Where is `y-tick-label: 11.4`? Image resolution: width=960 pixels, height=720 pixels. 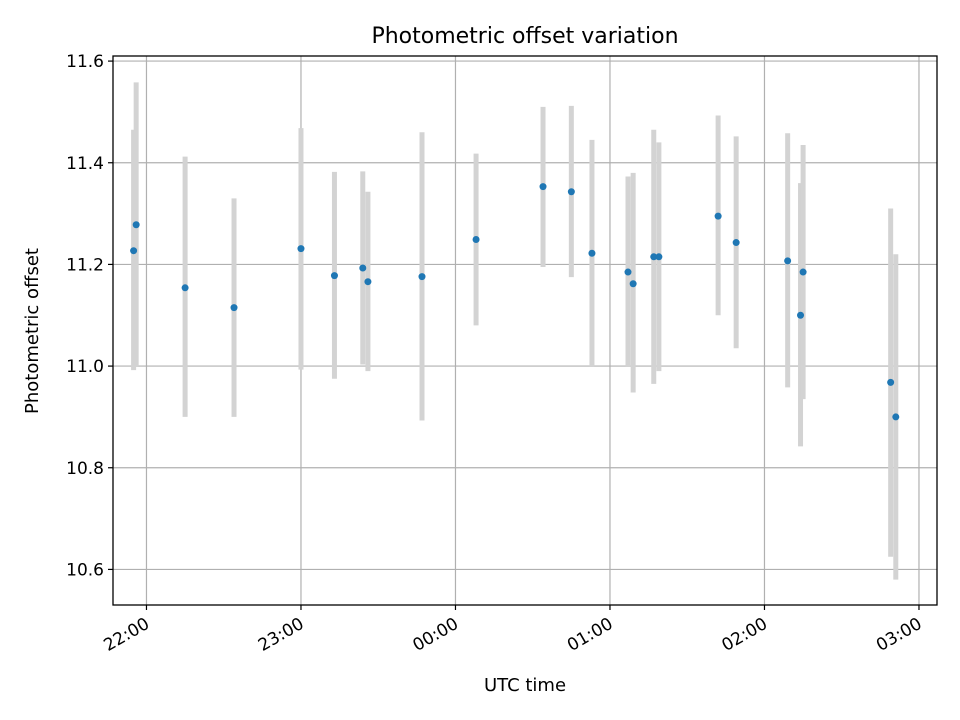
y-tick-label: 11.4 is located at coordinates (85, 164).